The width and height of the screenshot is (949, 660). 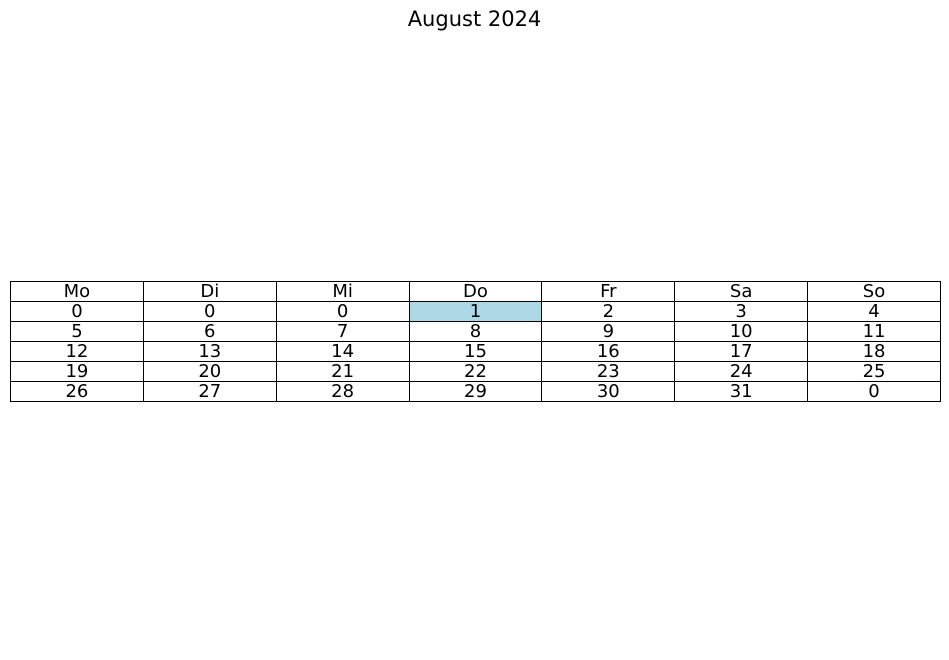 I want to click on day-cell: 21, so click(x=342, y=371).